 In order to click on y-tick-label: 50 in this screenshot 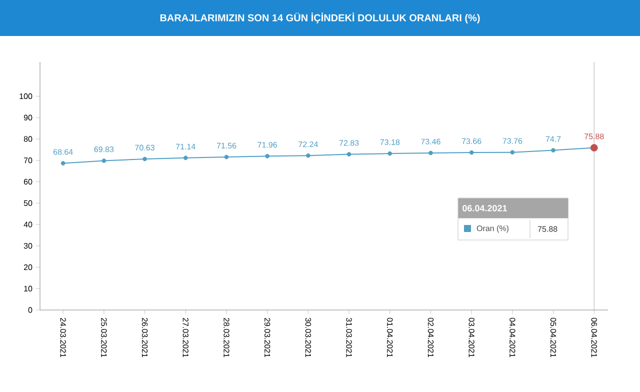, I will do `click(28, 203)`.